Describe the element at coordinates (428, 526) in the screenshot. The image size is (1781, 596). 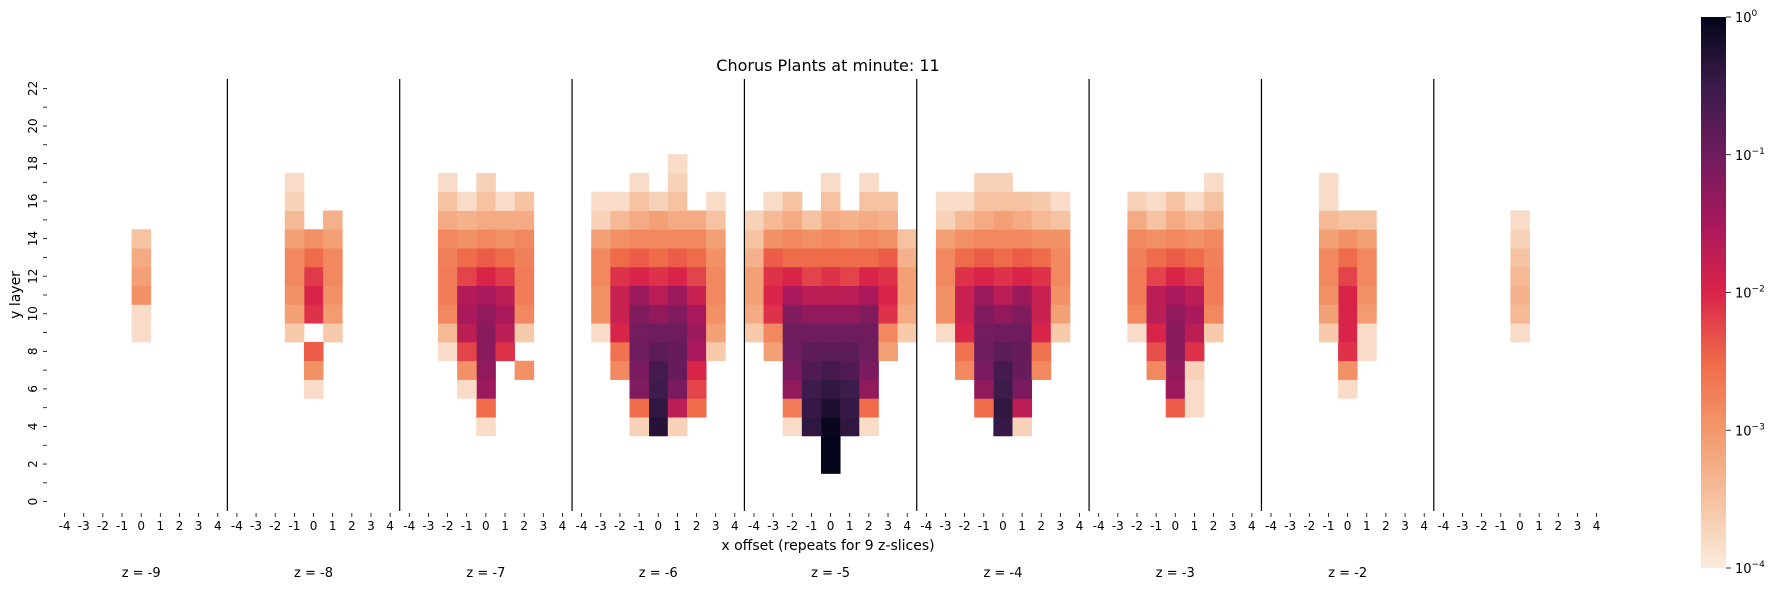
I see `x-tick-label: -3` at that location.